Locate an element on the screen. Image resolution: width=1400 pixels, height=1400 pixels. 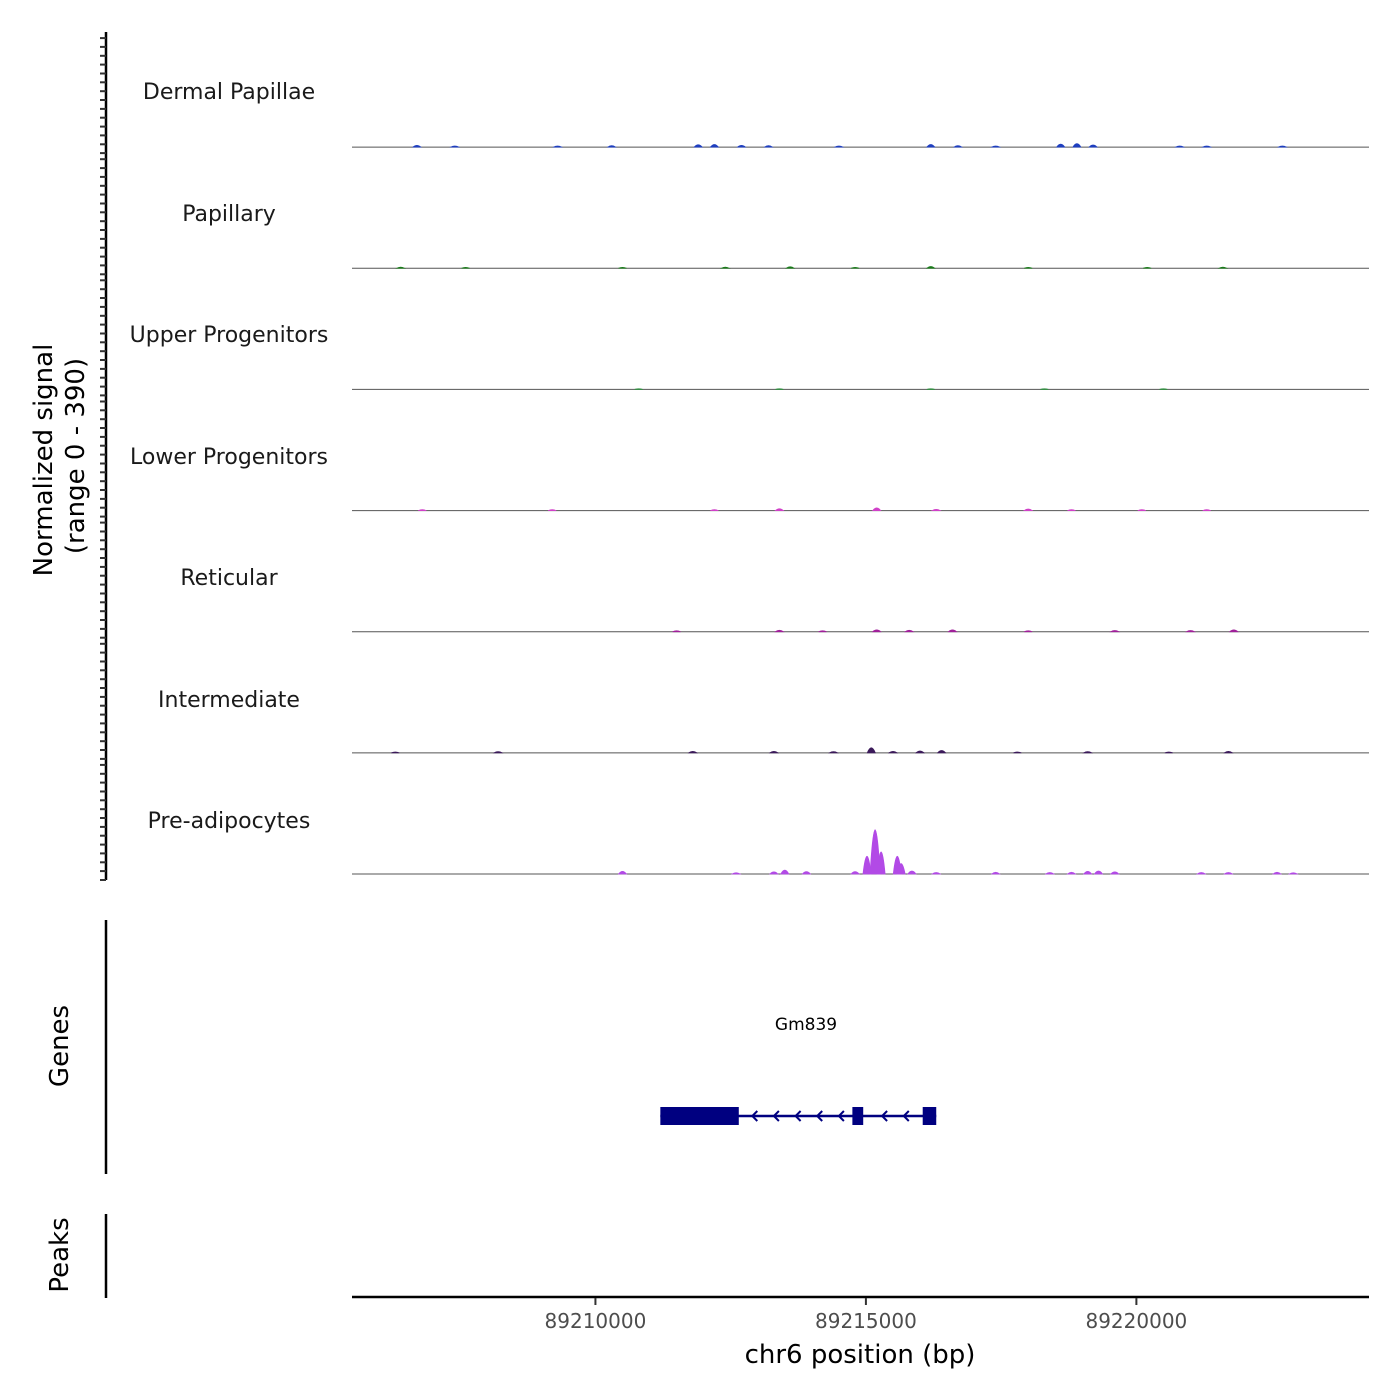
track-label-reticular: Reticular is located at coordinates (229, 578).